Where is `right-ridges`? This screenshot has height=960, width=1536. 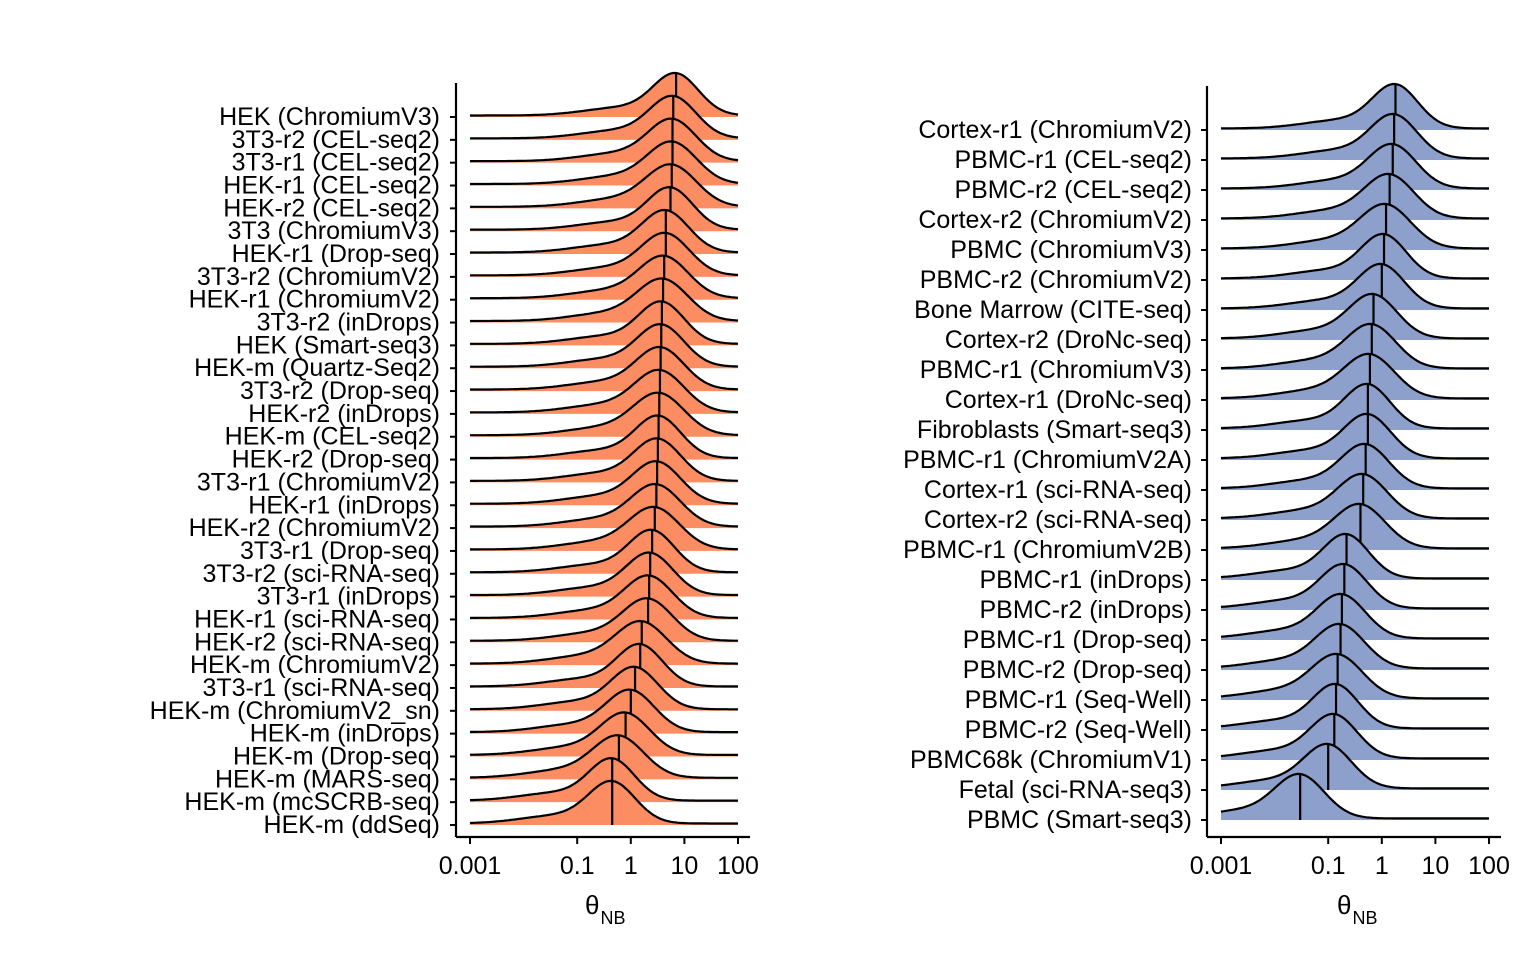
right-ridges is located at coordinates (1354, 451).